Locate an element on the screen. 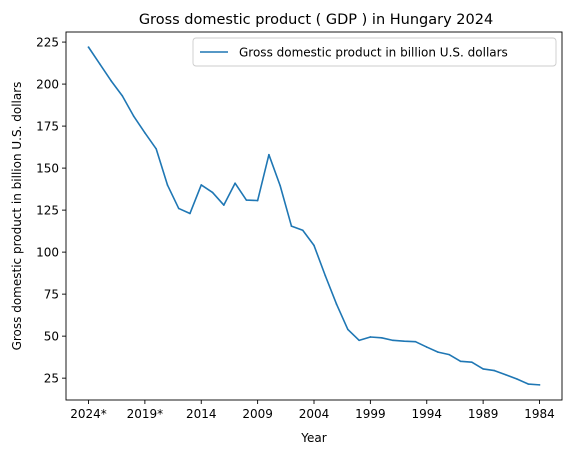  x-tick-label: 2009 is located at coordinates (257, 414).